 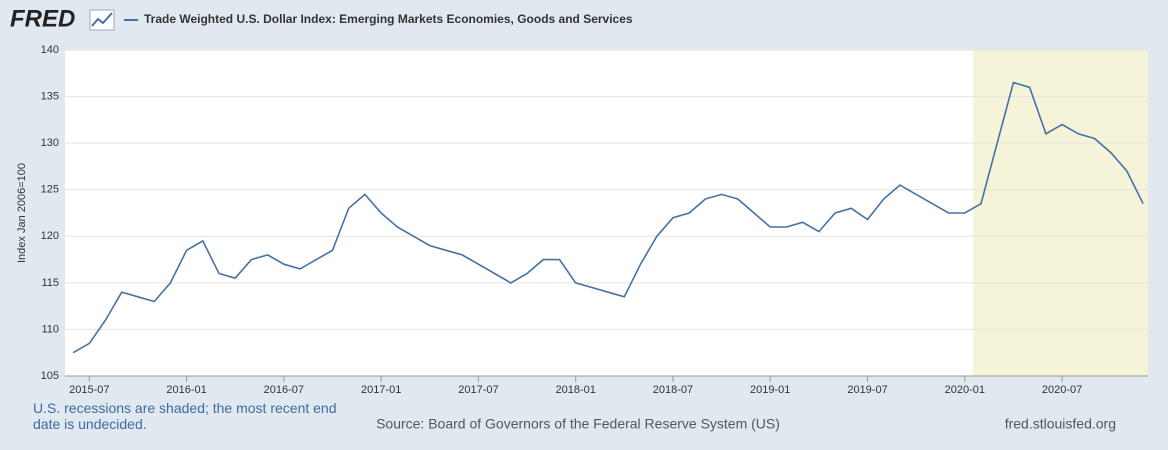 What do you see at coordinates (90, 424) in the screenshot?
I see `note-line: date is undecided.` at bounding box center [90, 424].